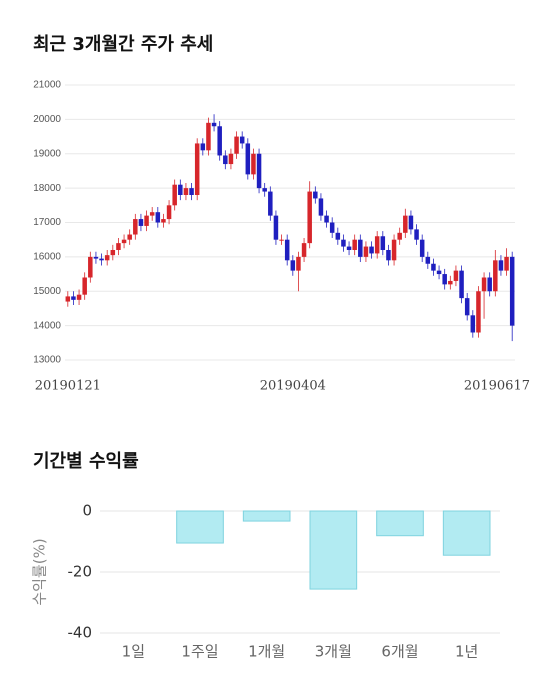 The image size is (540, 683). What do you see at coordinates (497, 386) in the screenshot?
I see `x-tick-label: 20190617` at bounding box center [497, 386].